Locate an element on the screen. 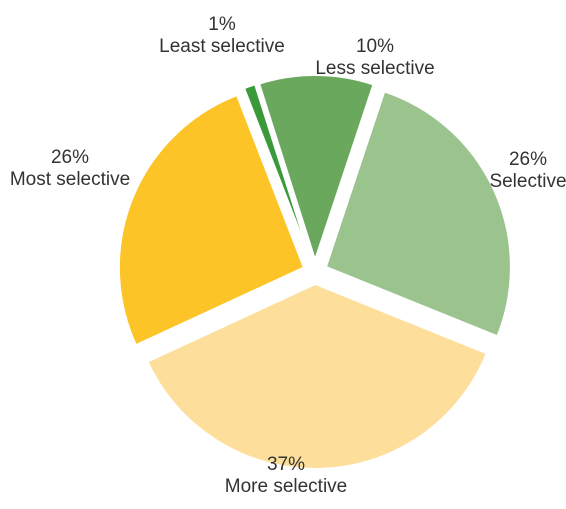  pie-slice-least-selective is located at coordinates (277, 172).